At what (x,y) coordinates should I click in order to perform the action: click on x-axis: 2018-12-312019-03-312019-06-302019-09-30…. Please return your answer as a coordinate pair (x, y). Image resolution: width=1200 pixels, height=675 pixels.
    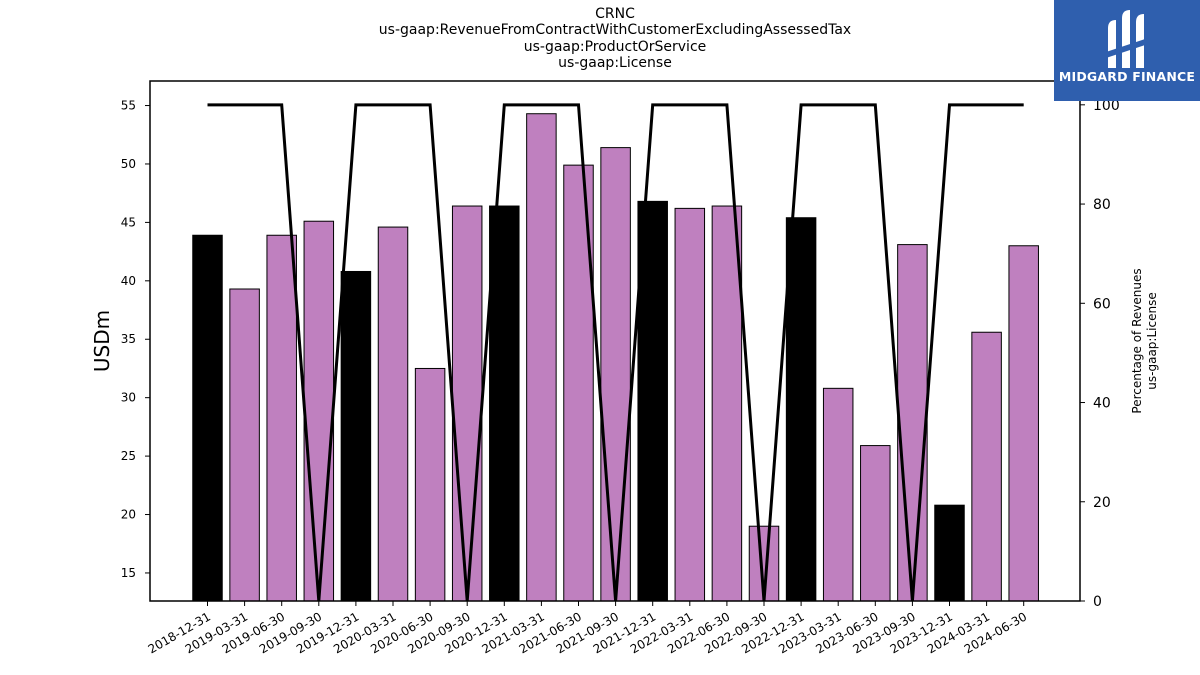
    Looking at the image, I should click on (587, 628).